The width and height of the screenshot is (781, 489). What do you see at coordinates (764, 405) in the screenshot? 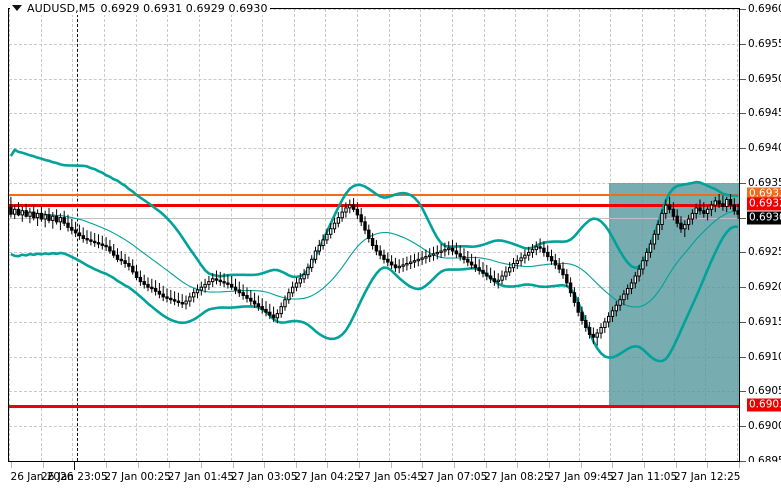
I see `support-label: 0.6903` at bounding box center [764, 405].